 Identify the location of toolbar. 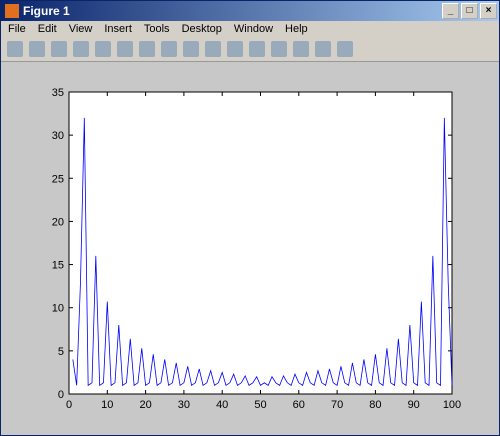
(250, 49).